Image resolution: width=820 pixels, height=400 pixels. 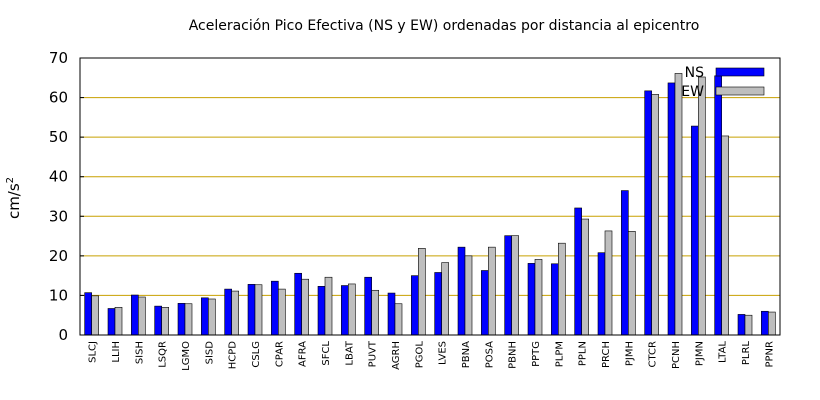 I want to click on bar-ew-cpar, so click(x=282, y=312).